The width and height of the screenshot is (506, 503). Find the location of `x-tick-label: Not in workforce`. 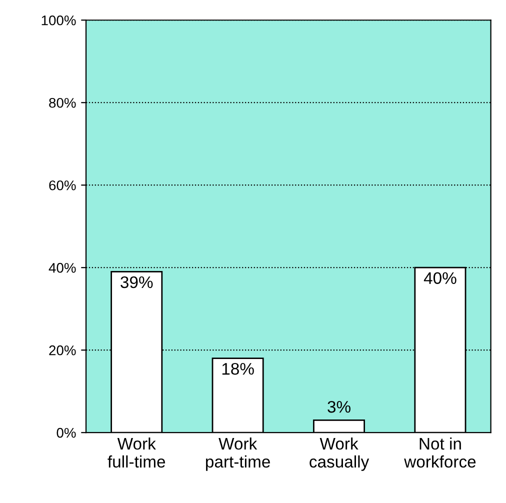

x-tick-label: Not in workforce is located at coordinates (440, 452).